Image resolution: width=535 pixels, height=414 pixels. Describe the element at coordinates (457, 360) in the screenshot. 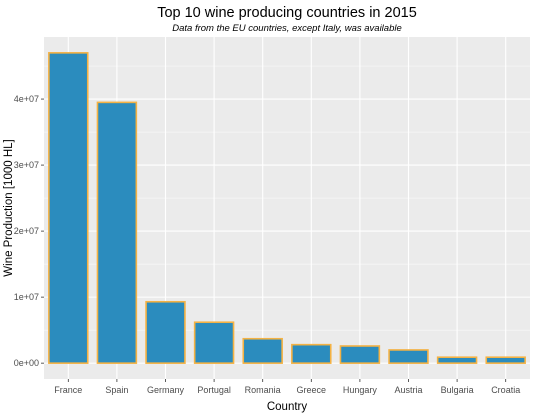

I see `bar-bulgaria` at that location.